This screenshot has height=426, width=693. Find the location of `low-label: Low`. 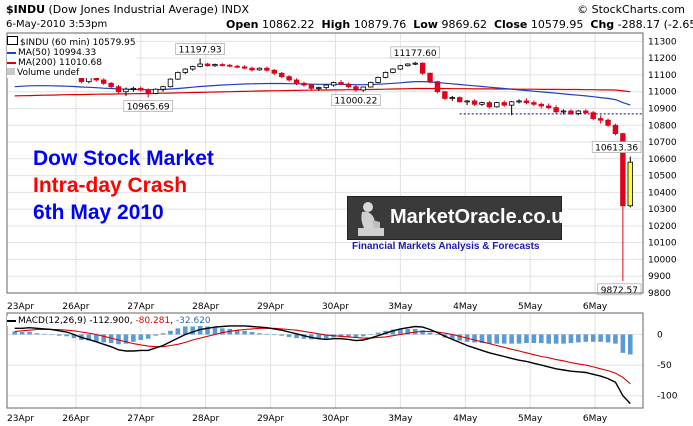

low-label: Low is located at coordinates (425, 24).